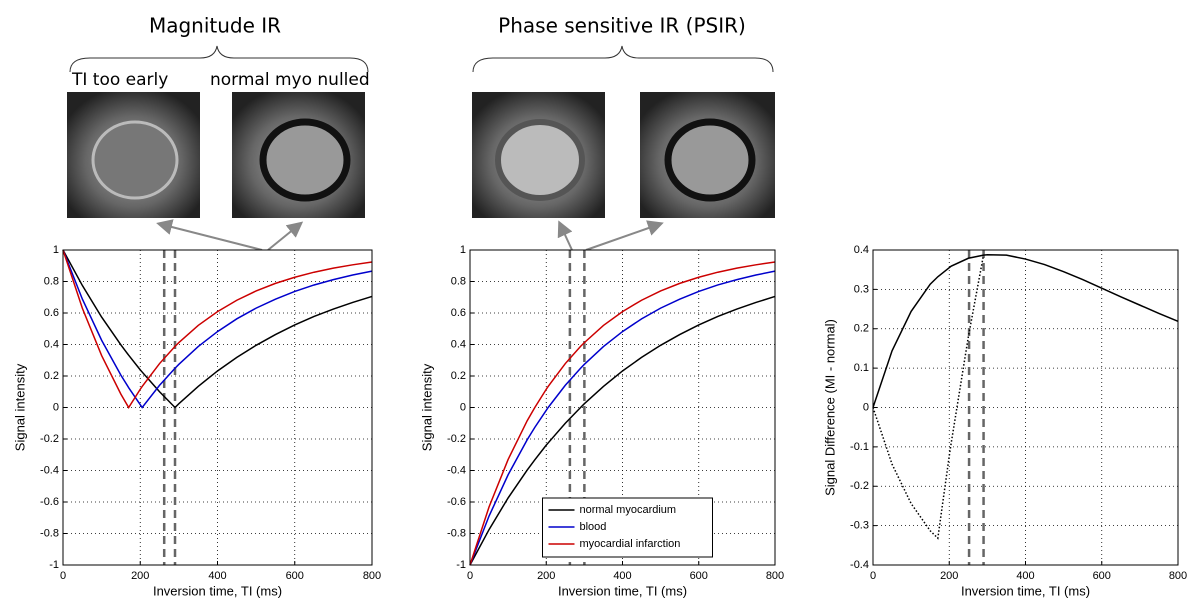  I want to click on y-tick-label: 0.1, so click(861, 368).